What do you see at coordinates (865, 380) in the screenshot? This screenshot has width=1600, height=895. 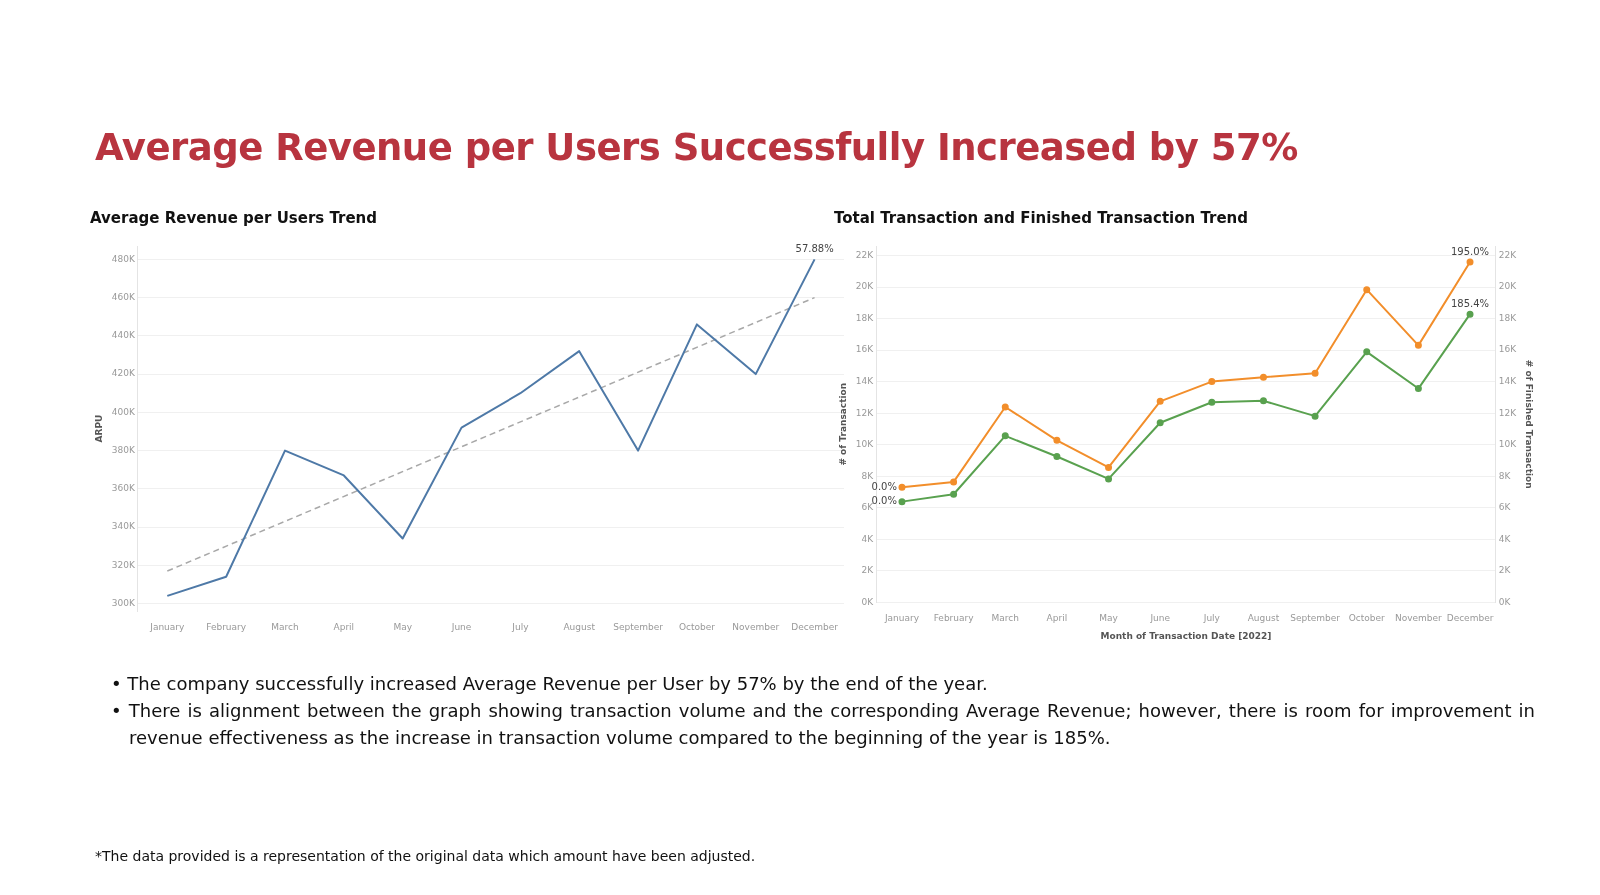 I see `y-tick-label: 14K` at bounding box center [865, 380].